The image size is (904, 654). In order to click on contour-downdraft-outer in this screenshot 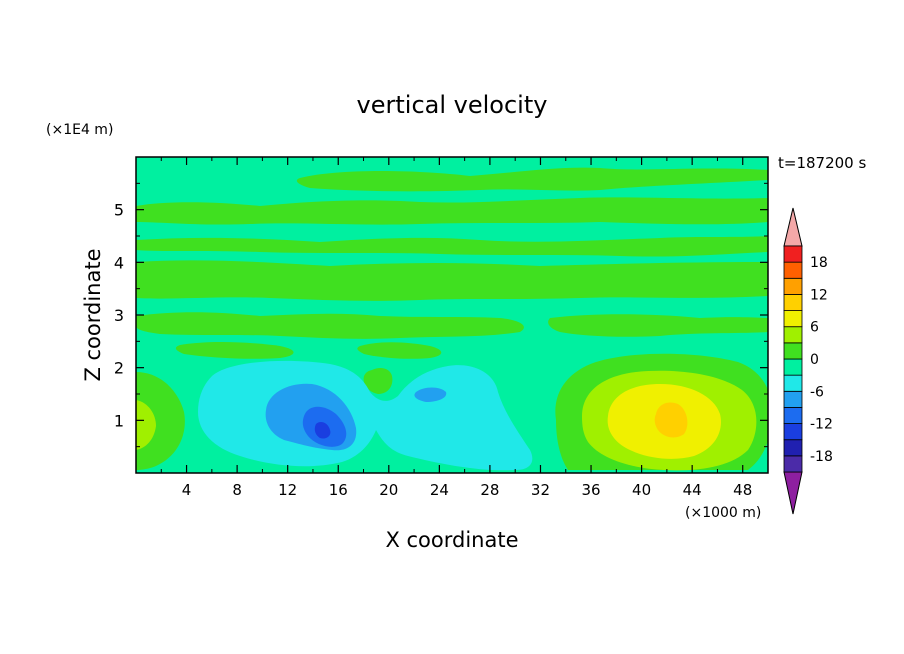, I will do `click(365, 415)`.